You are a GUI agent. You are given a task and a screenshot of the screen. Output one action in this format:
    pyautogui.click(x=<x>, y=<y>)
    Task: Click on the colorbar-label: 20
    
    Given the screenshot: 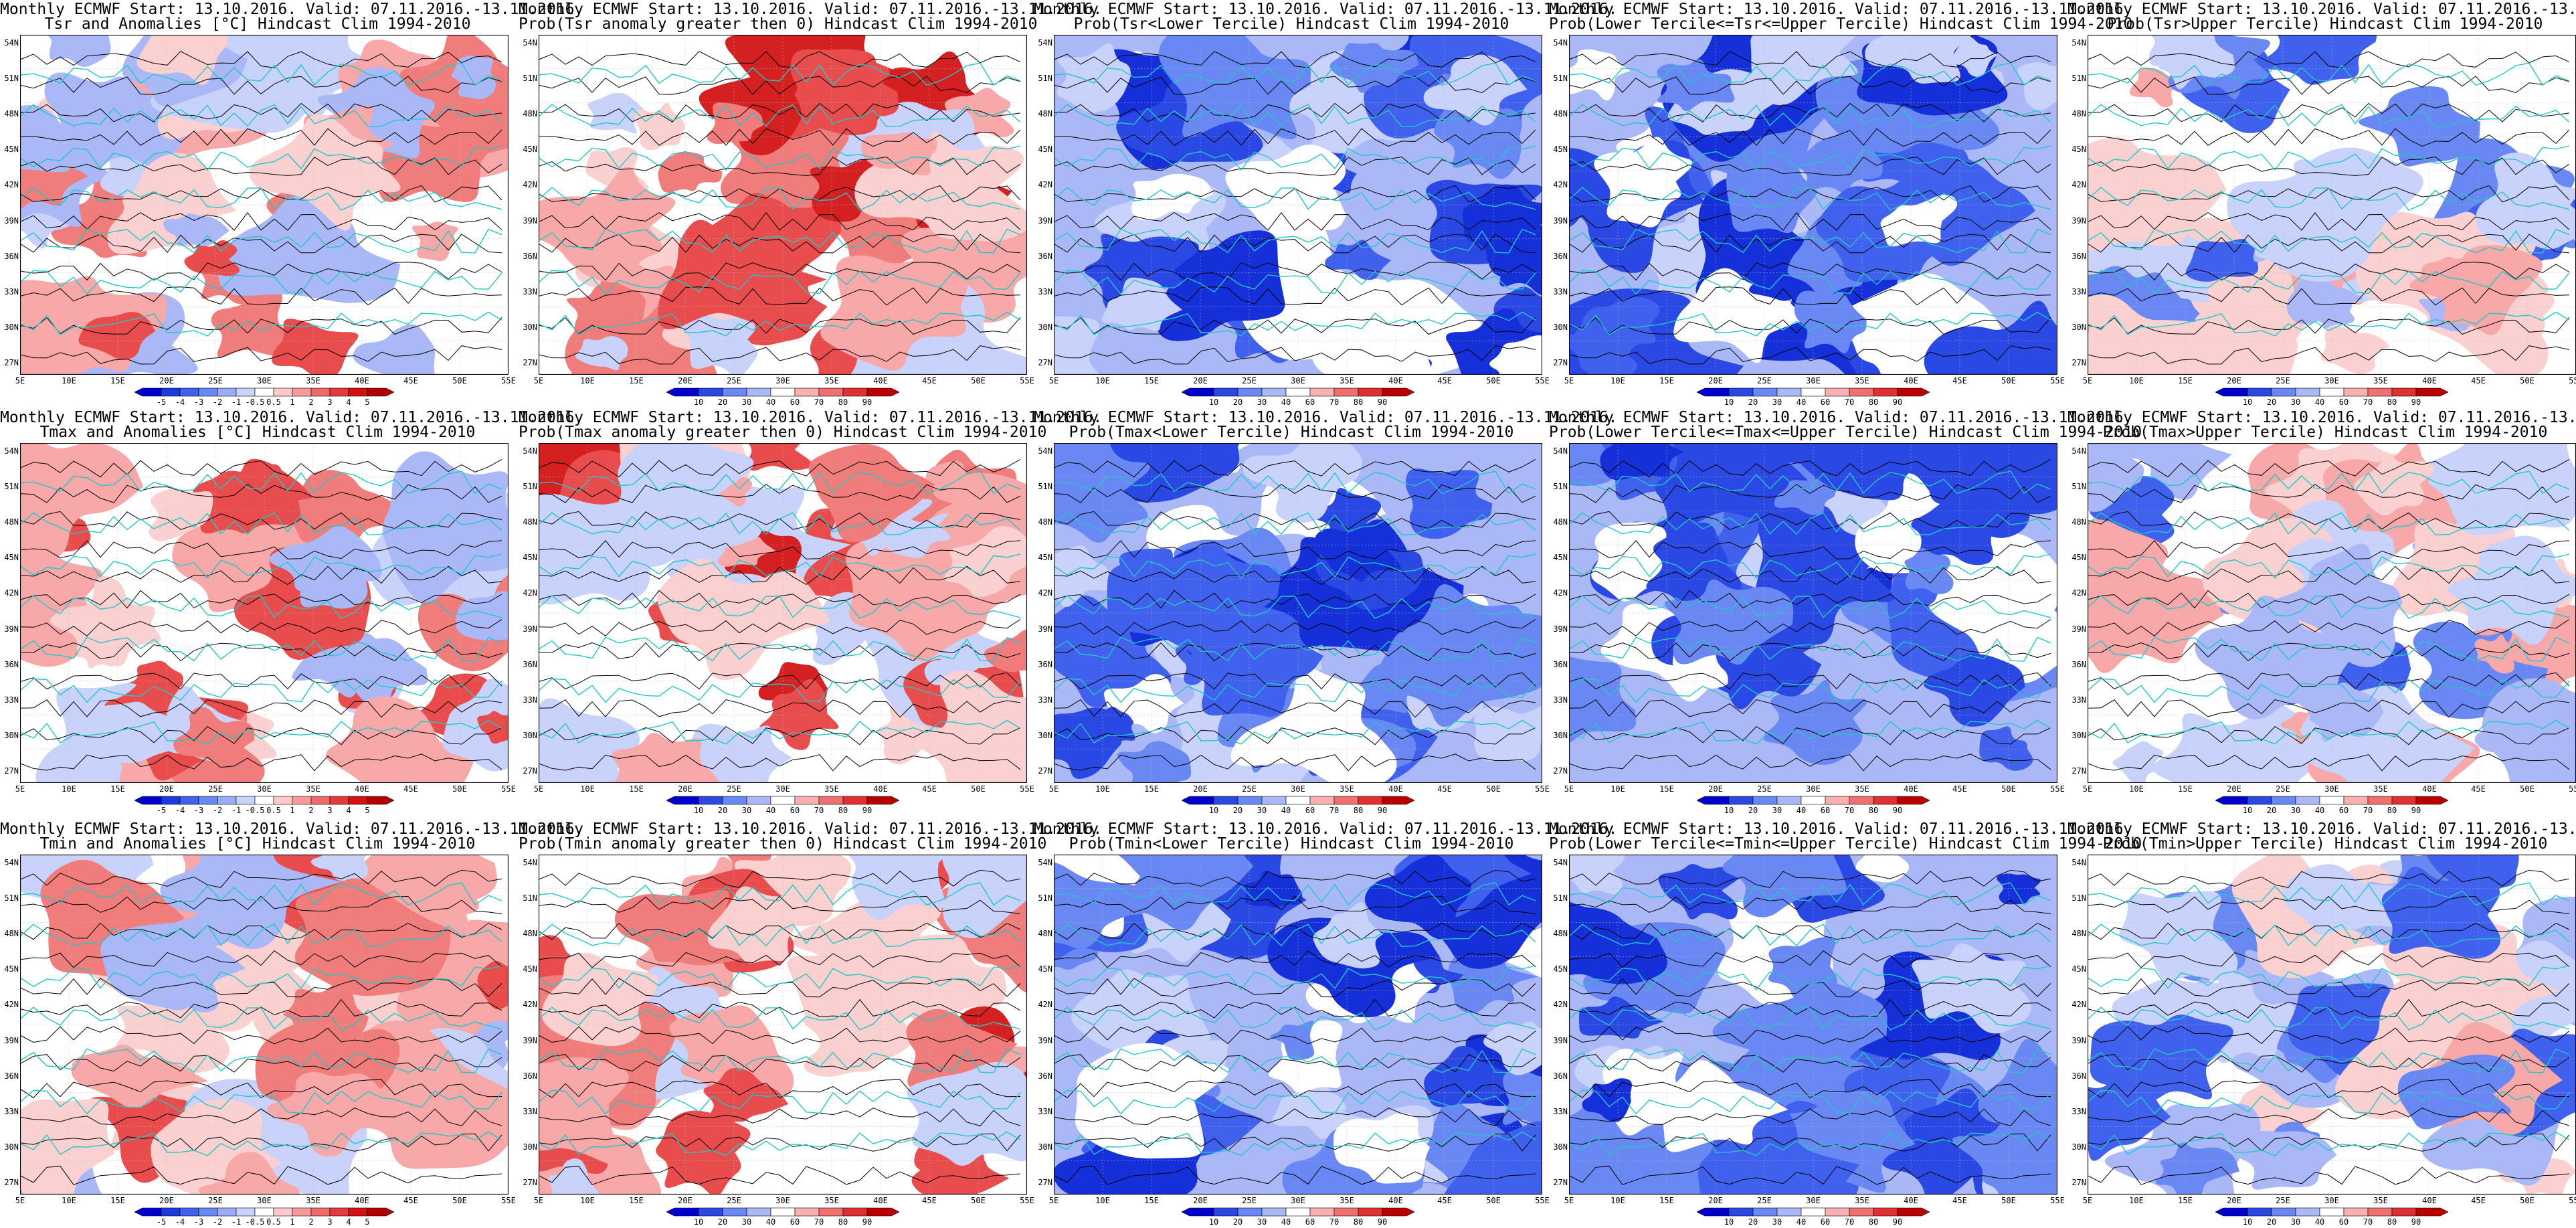 What is the action you would take?
    pyautogui.click(x=1753, y=1222)
    